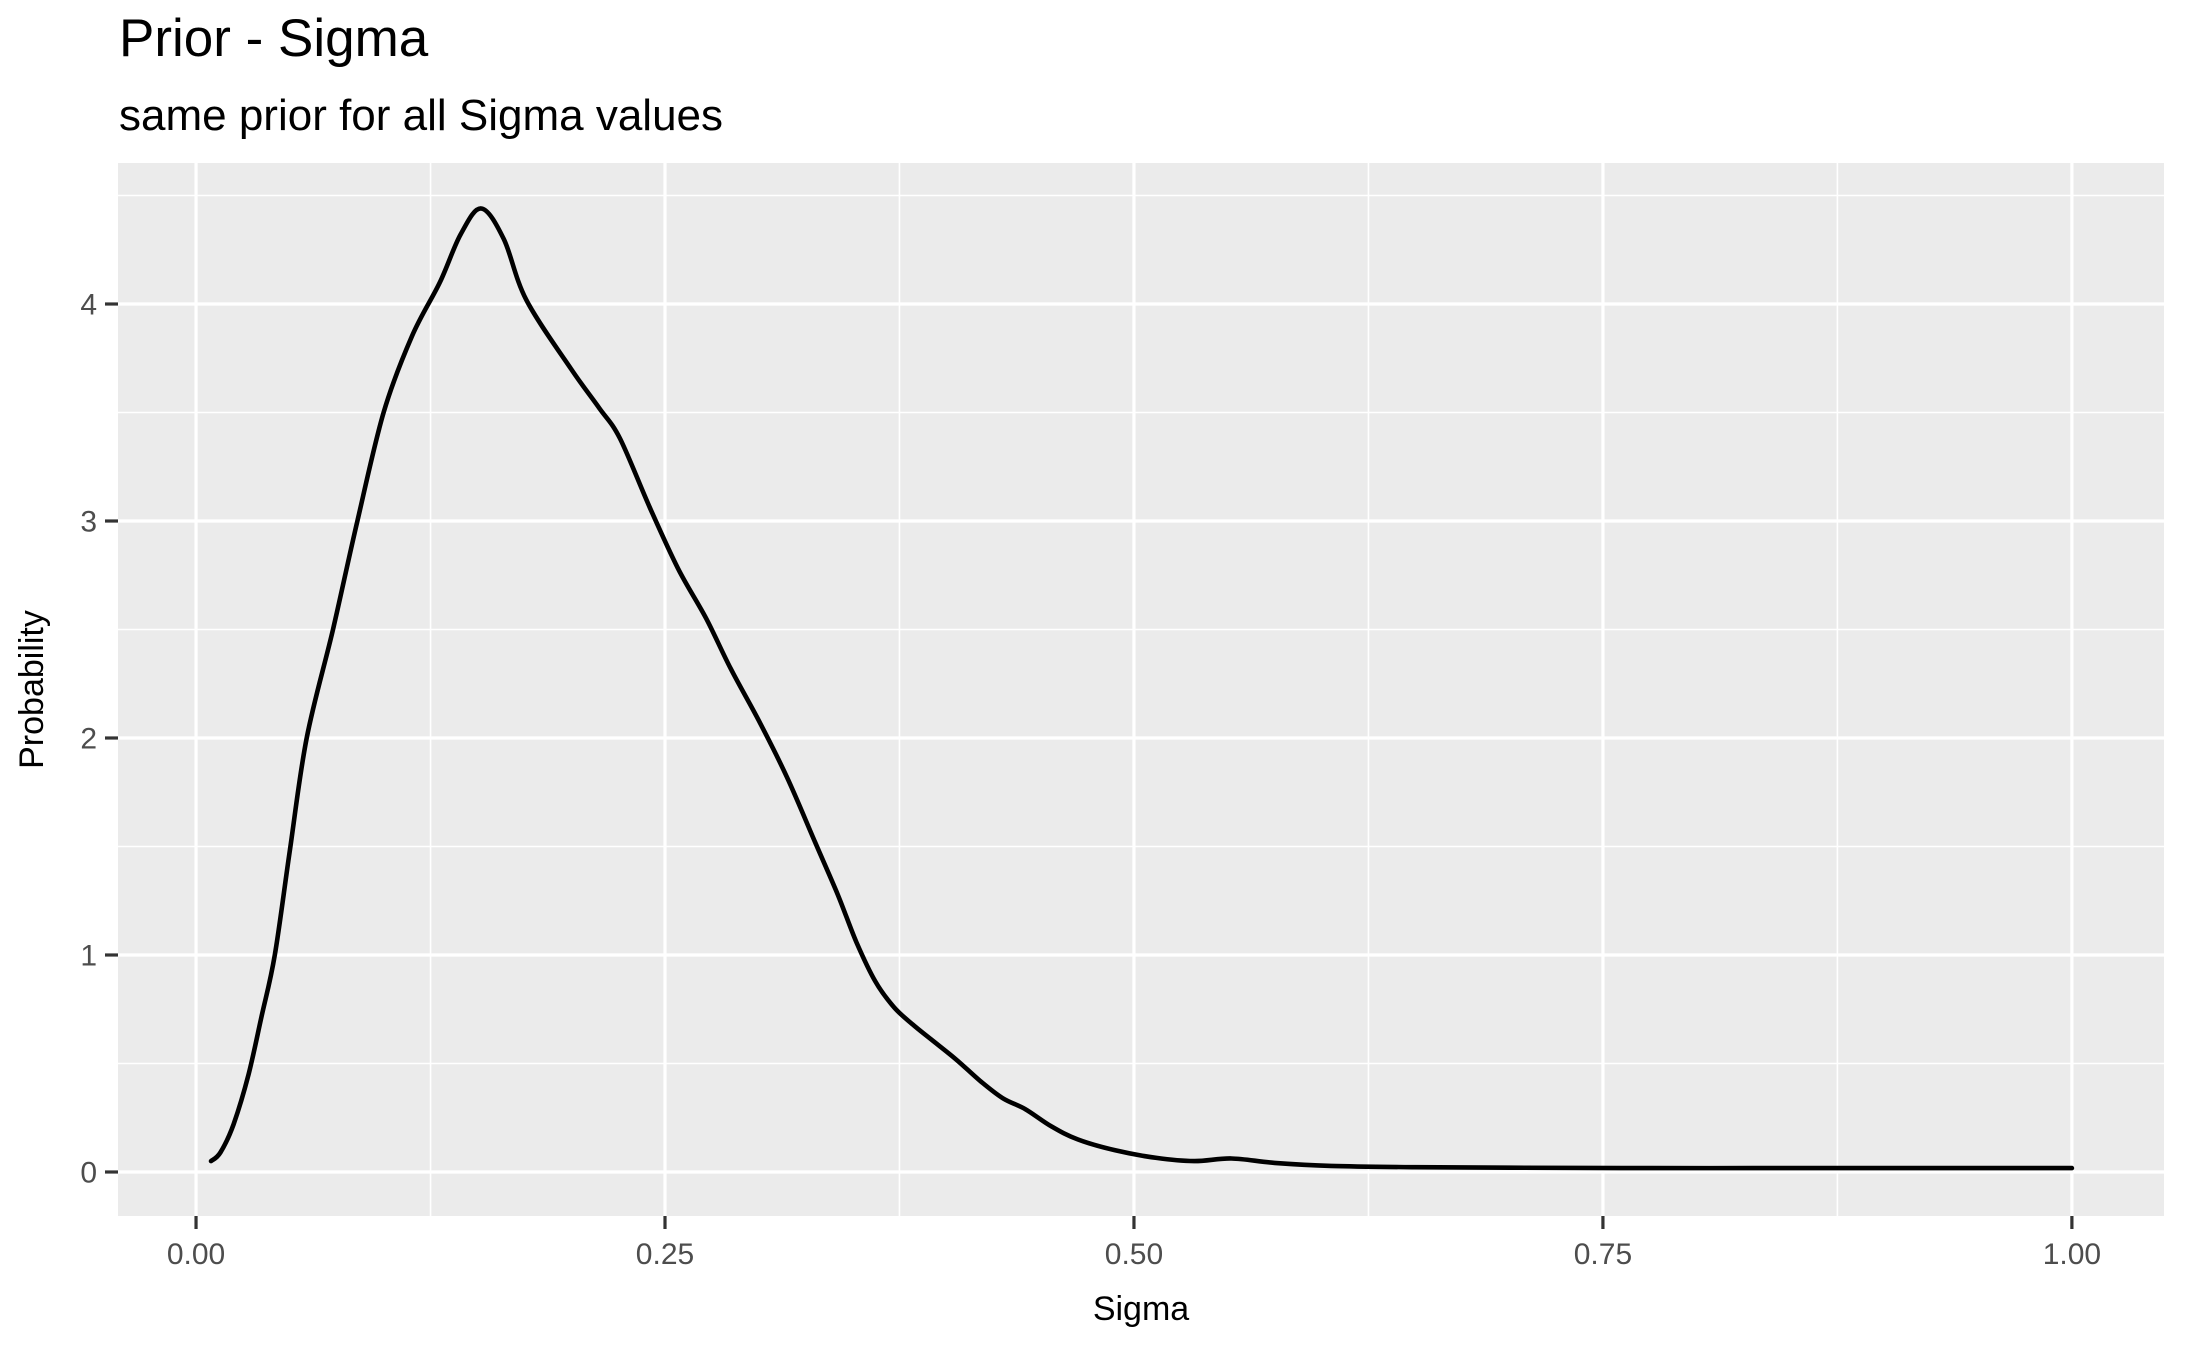 The width and height of the screenshot is (2187, 1350). What do you see at coordinates (2072, 1254) in the screenshot?
I see `x-tick-label: 1.00` at bounding box center [2072, 1254].